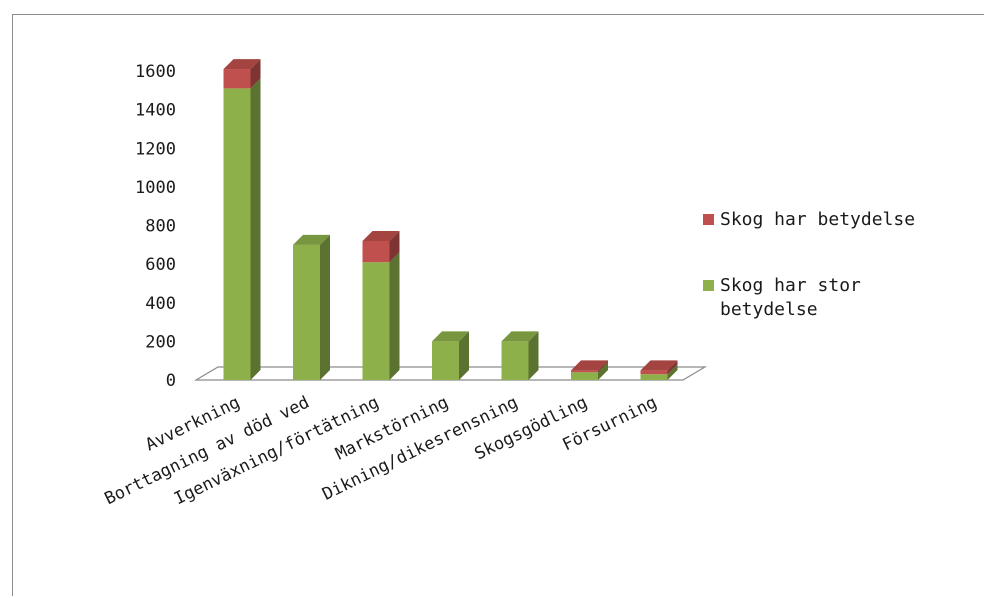 The width and height of the screenshot is (987, 598). Describe the element at coordinates (790, 285) in the screenshot. I see `legend-label: Skog har stor` at that location.